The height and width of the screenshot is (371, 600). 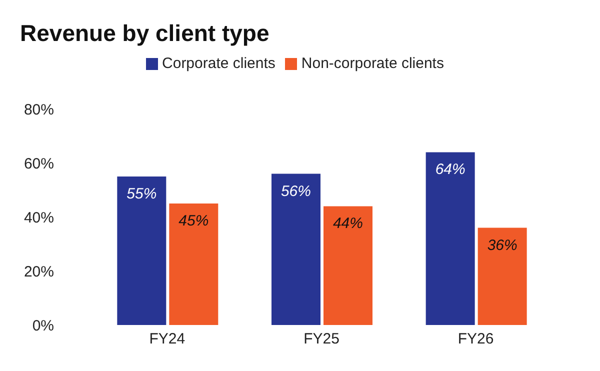 I want to click on data-label: 55%, so click(x=141, y=194).